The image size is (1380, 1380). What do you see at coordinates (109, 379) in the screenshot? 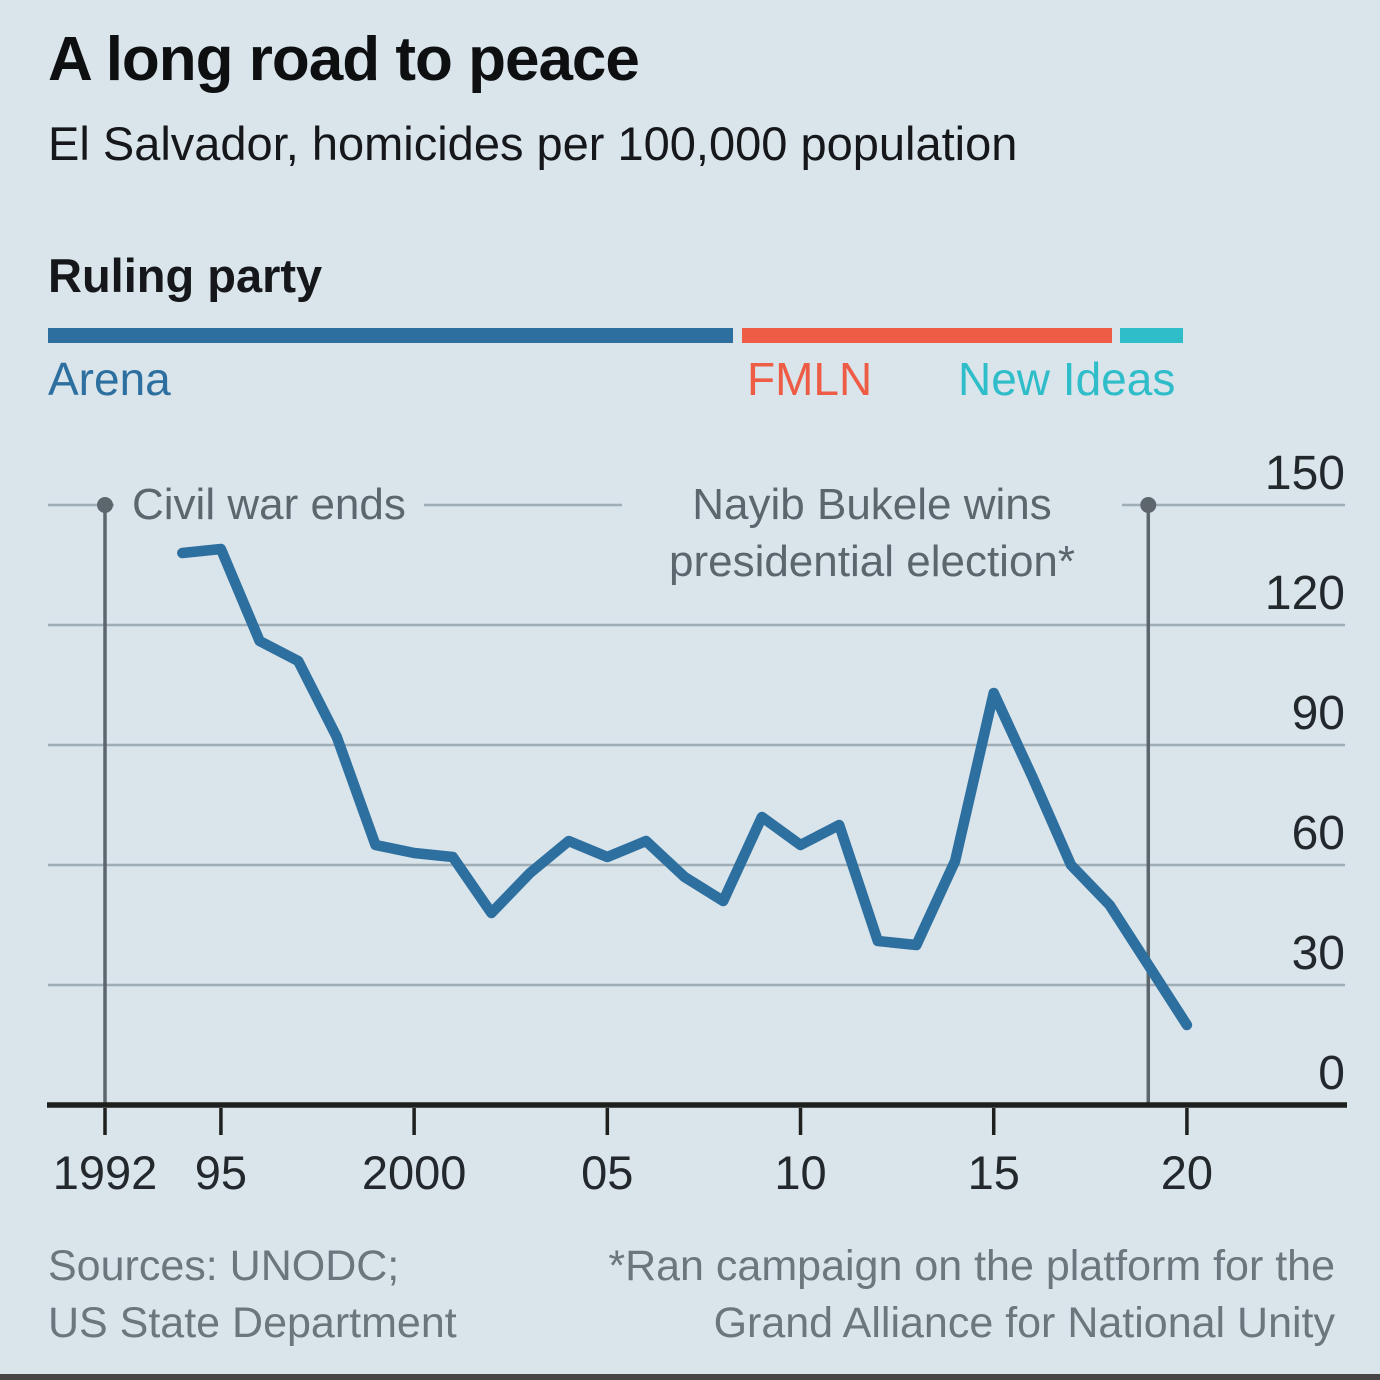
I see `party-label-arena: Arena` at bounding box center [109, 379].